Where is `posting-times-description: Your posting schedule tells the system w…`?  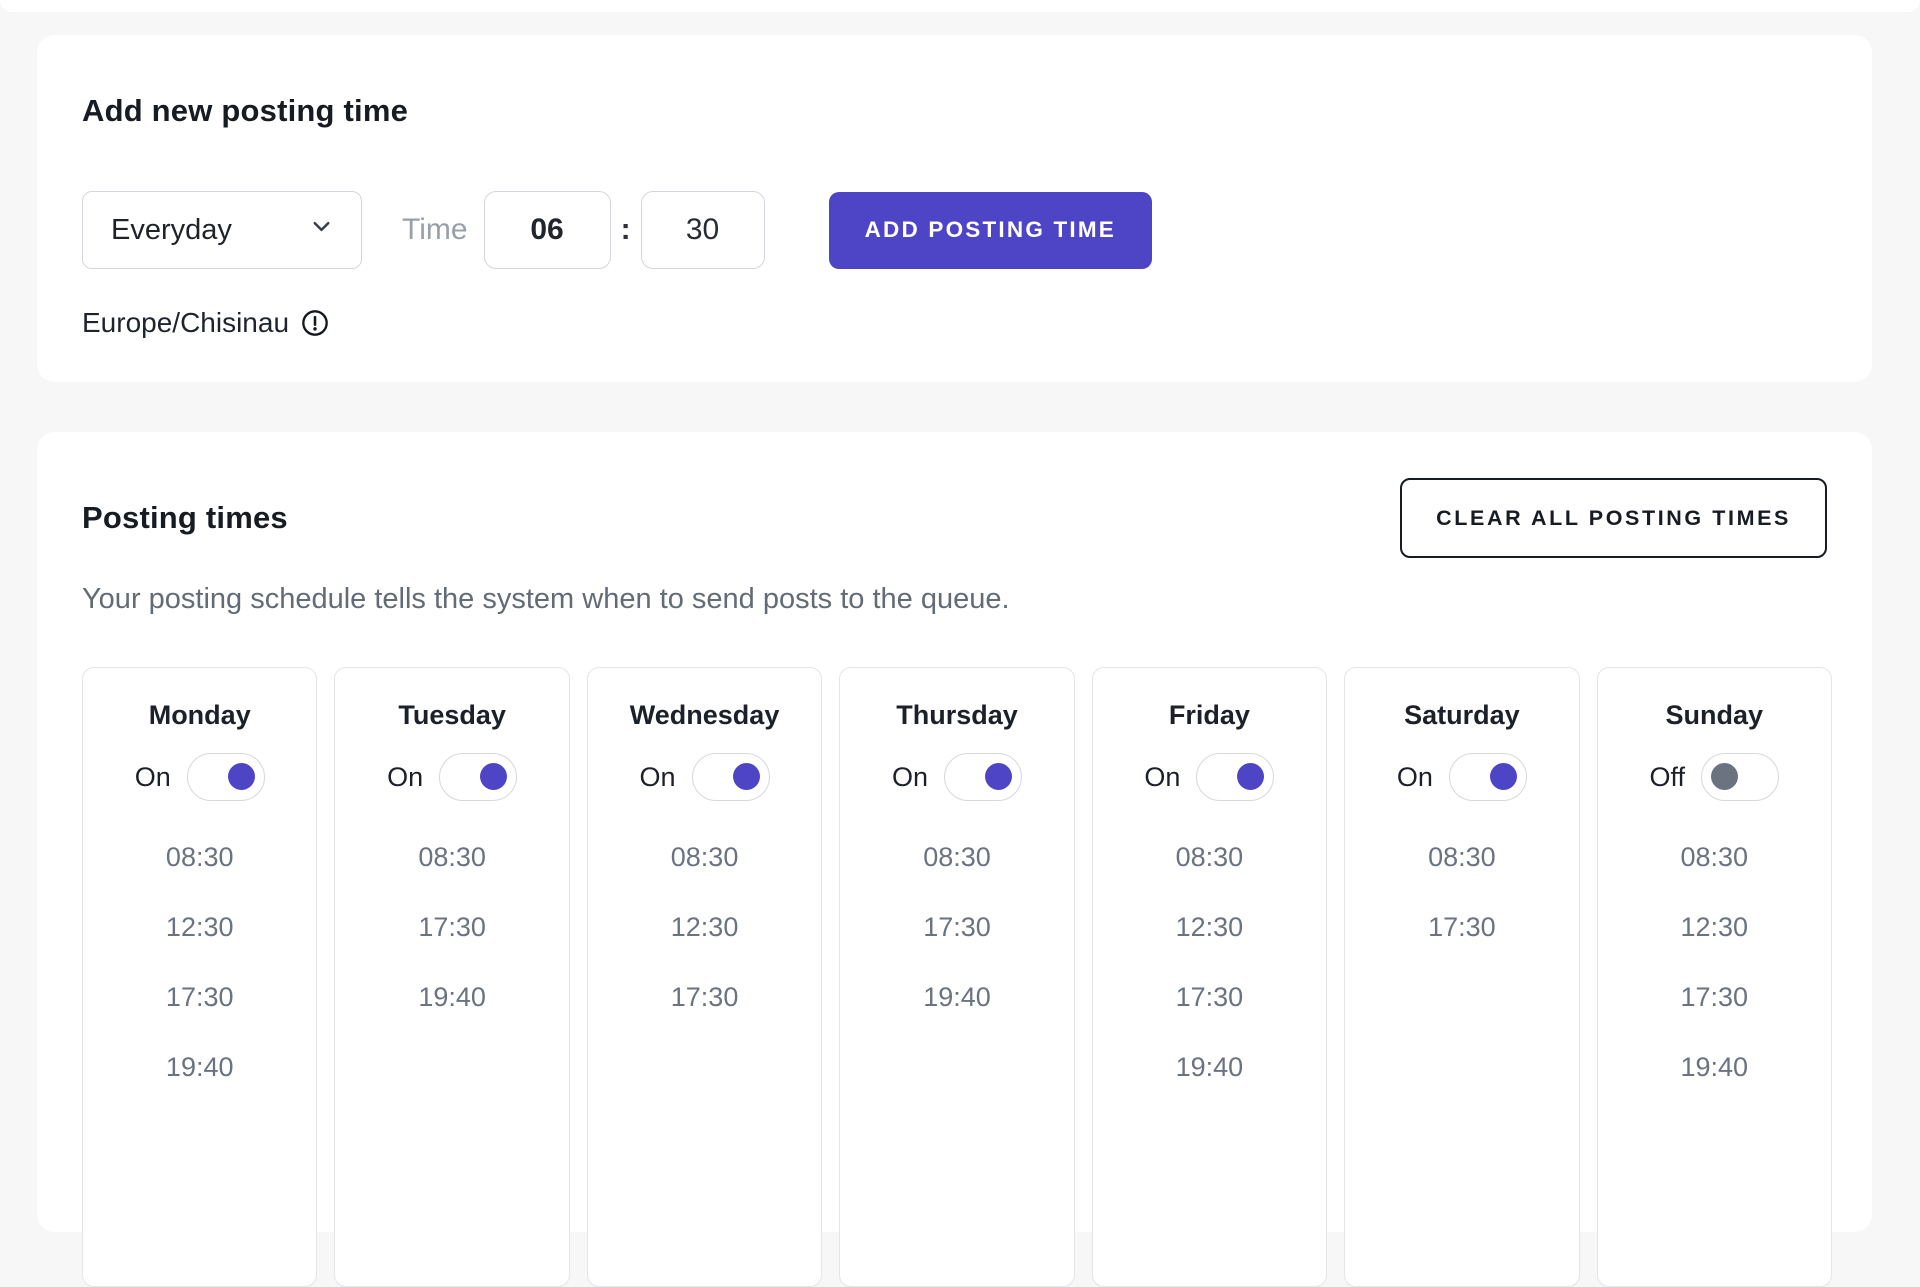 posting-times-description: Your posting schedule tells the system w… is located at coordinates (546, 599).